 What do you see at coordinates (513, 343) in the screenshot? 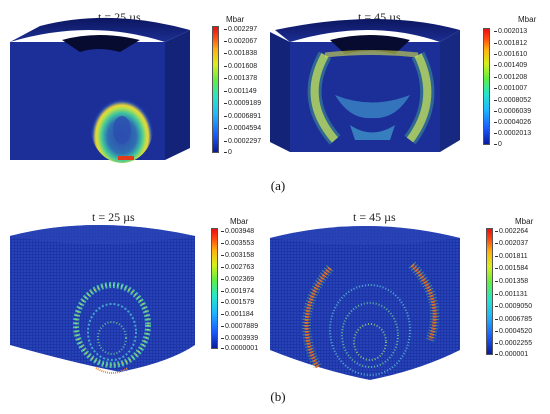
I see `colorbar-tick: 0.0002255` at bounding box center [513, 343].